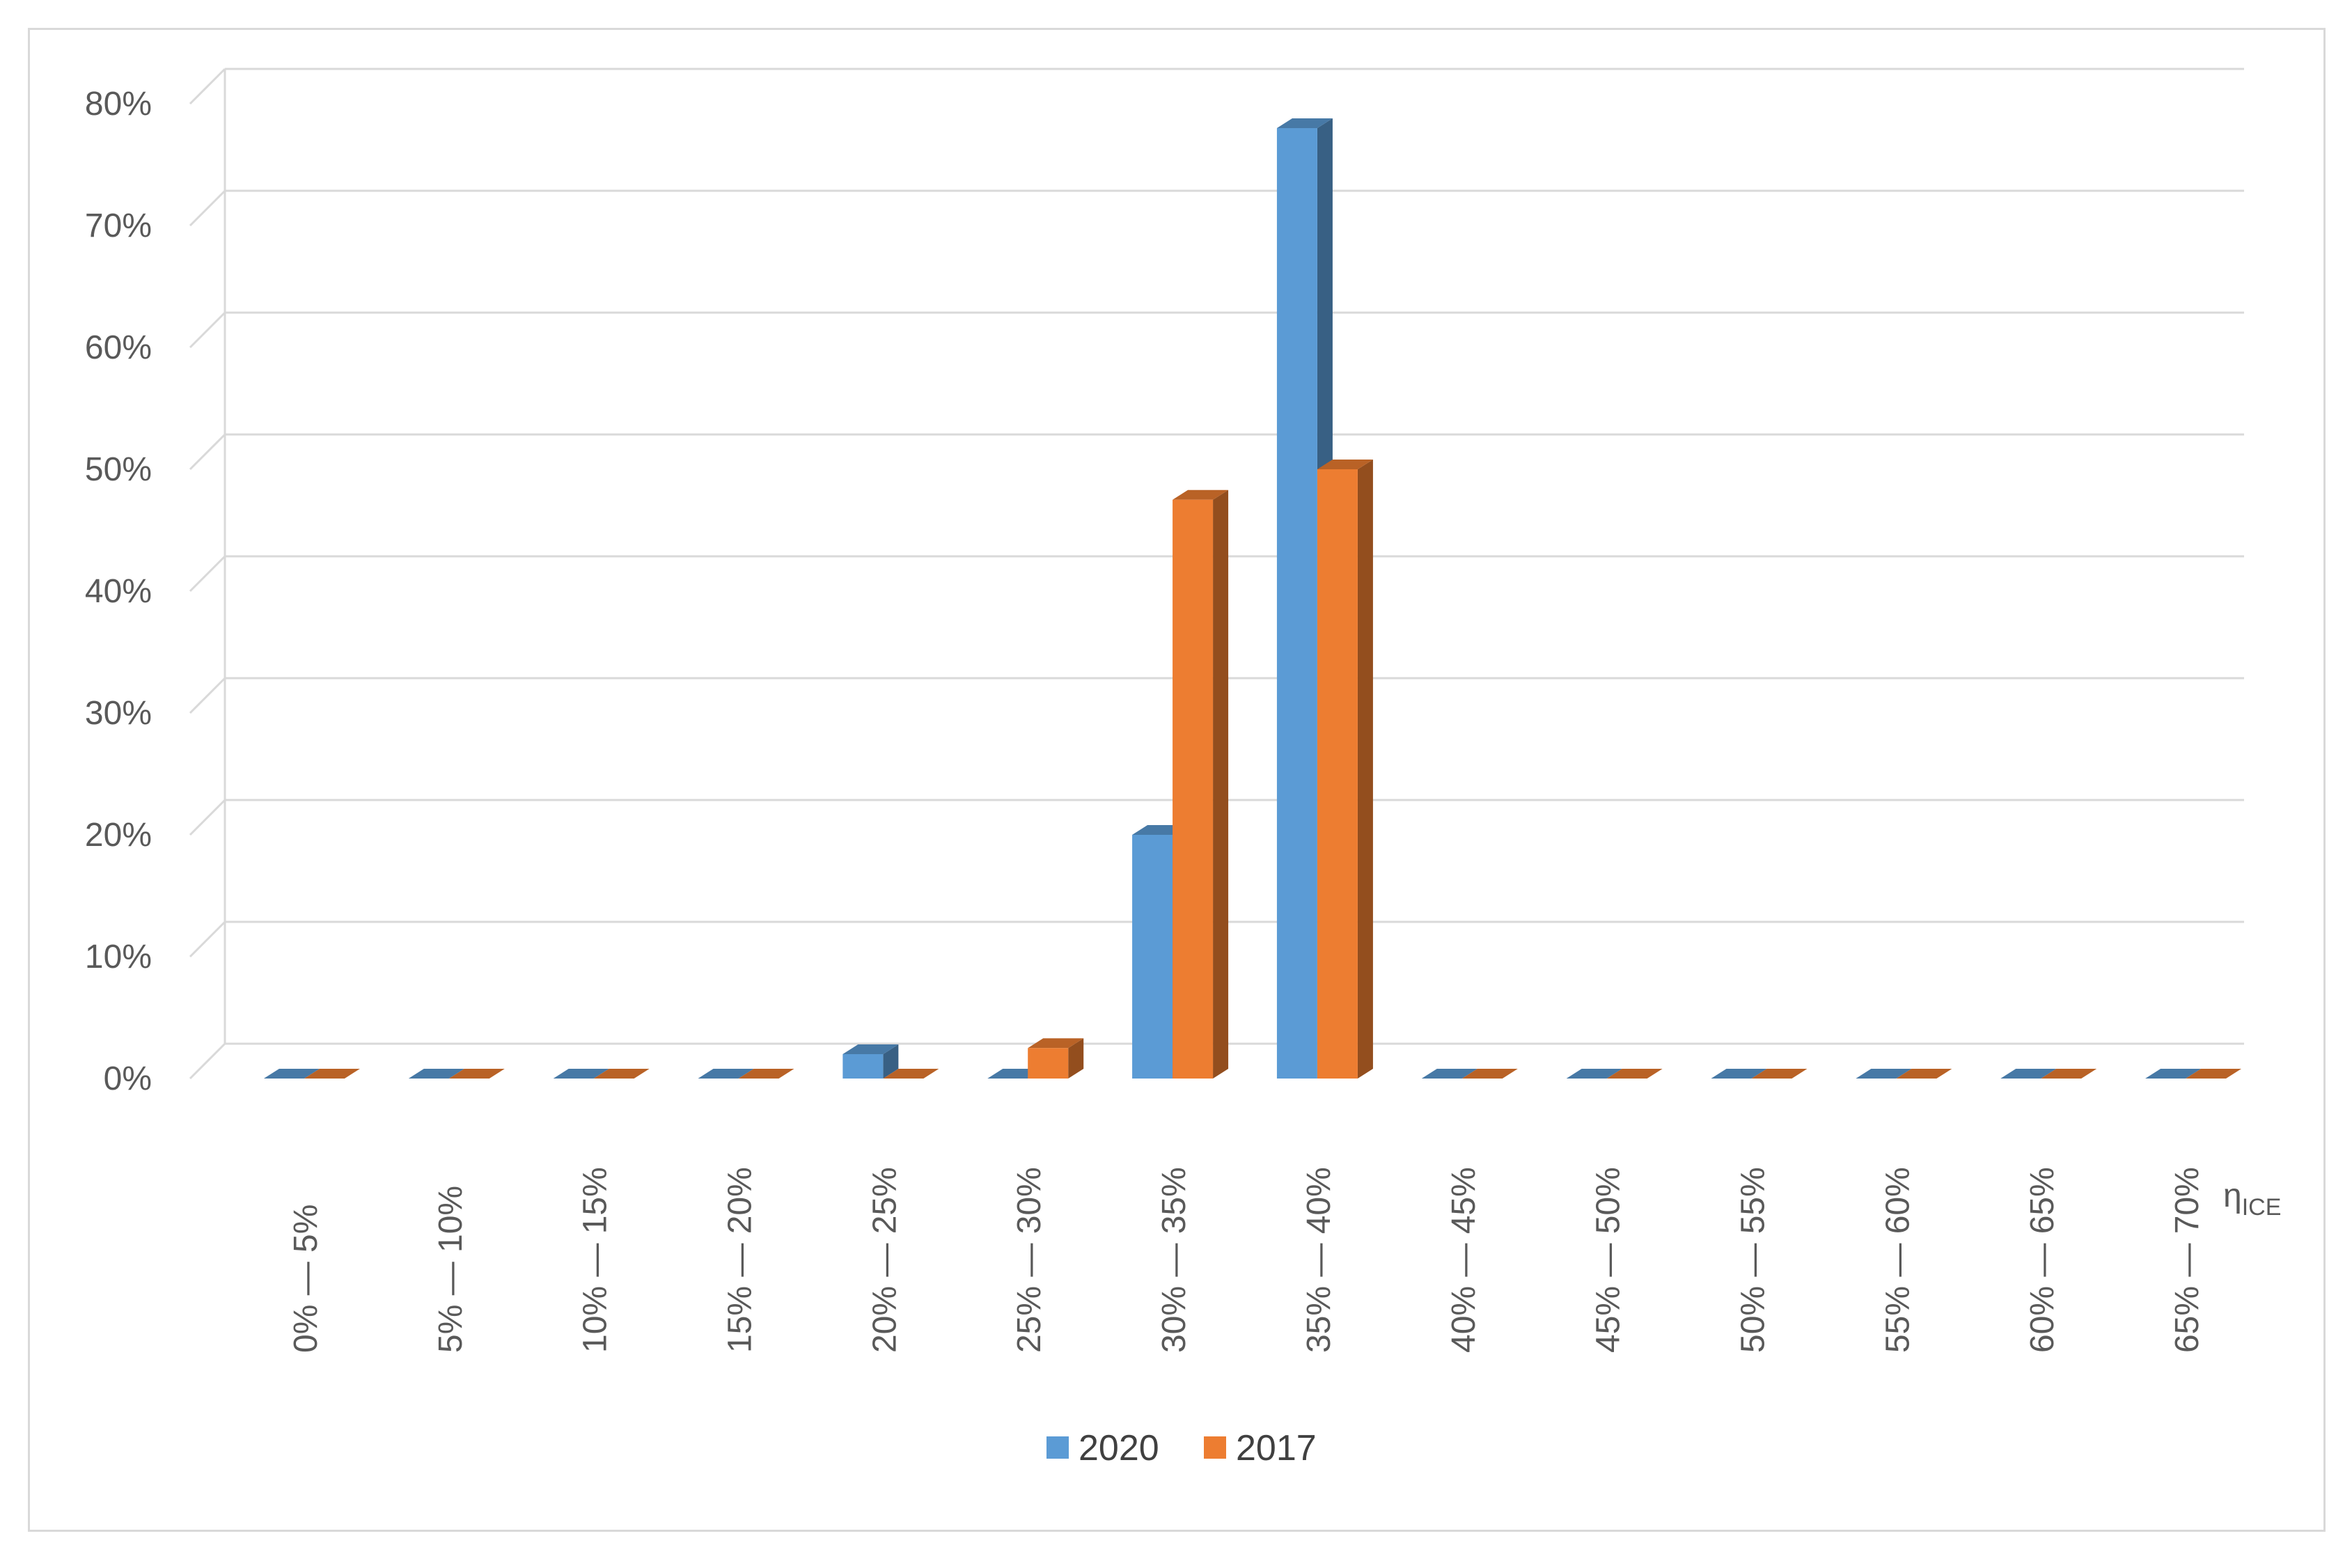 The width and height of the screenshot is (2352, 1568). Describe the element at coordinates (1181, 1448) in the screenshot. I see `legend: 2020 2017` at that location.